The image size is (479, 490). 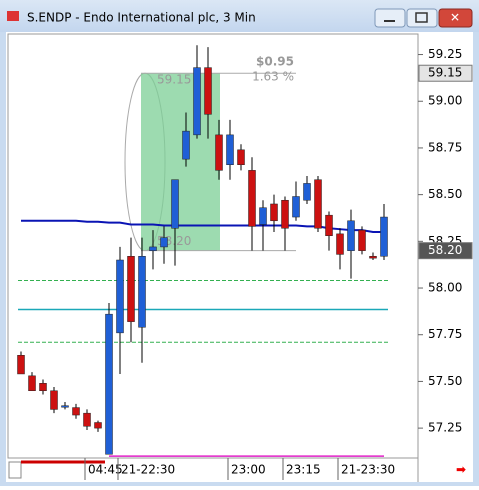 What do you see at coordinates (390, 18) in the screenshot?
I see `minimize-button` at bounding box center [390, 18].